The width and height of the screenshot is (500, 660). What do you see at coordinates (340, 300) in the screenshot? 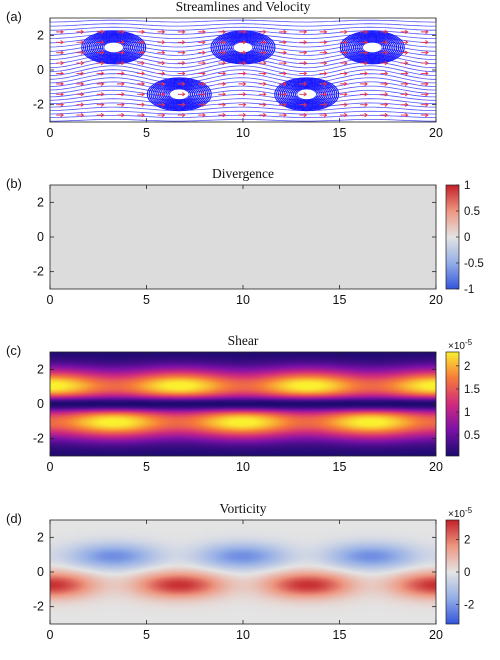
I see `x-tick-label: 15` at bounding box center [340, 300].